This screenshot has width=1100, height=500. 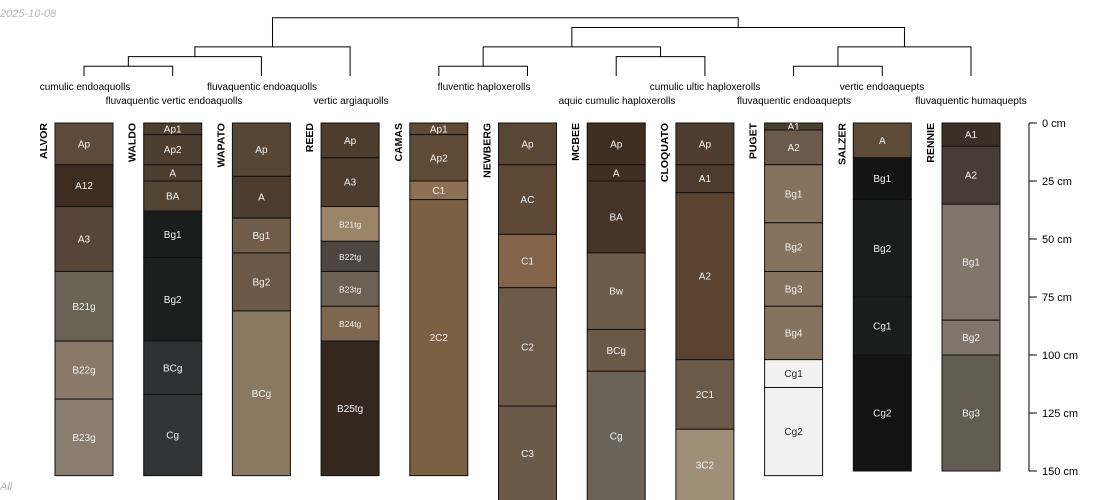 I want to click on depth-tick-label: 75 cm, so click(x=1057, y=298).